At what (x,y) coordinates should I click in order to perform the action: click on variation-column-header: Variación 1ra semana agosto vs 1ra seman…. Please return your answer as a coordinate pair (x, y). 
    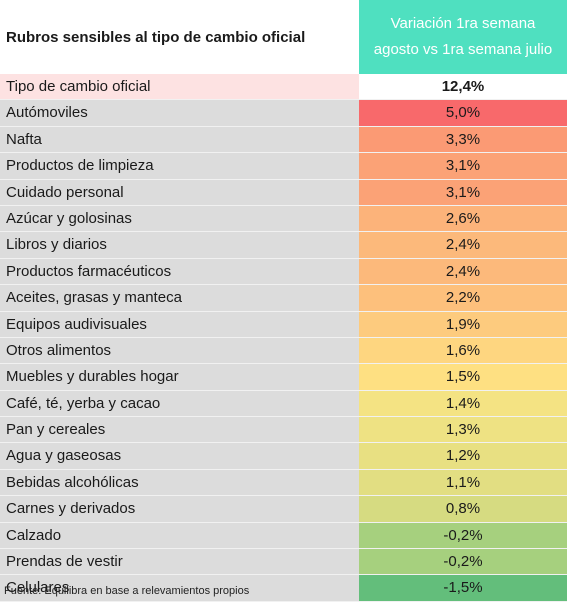
    Looking at the image, I should click on (463, 37).